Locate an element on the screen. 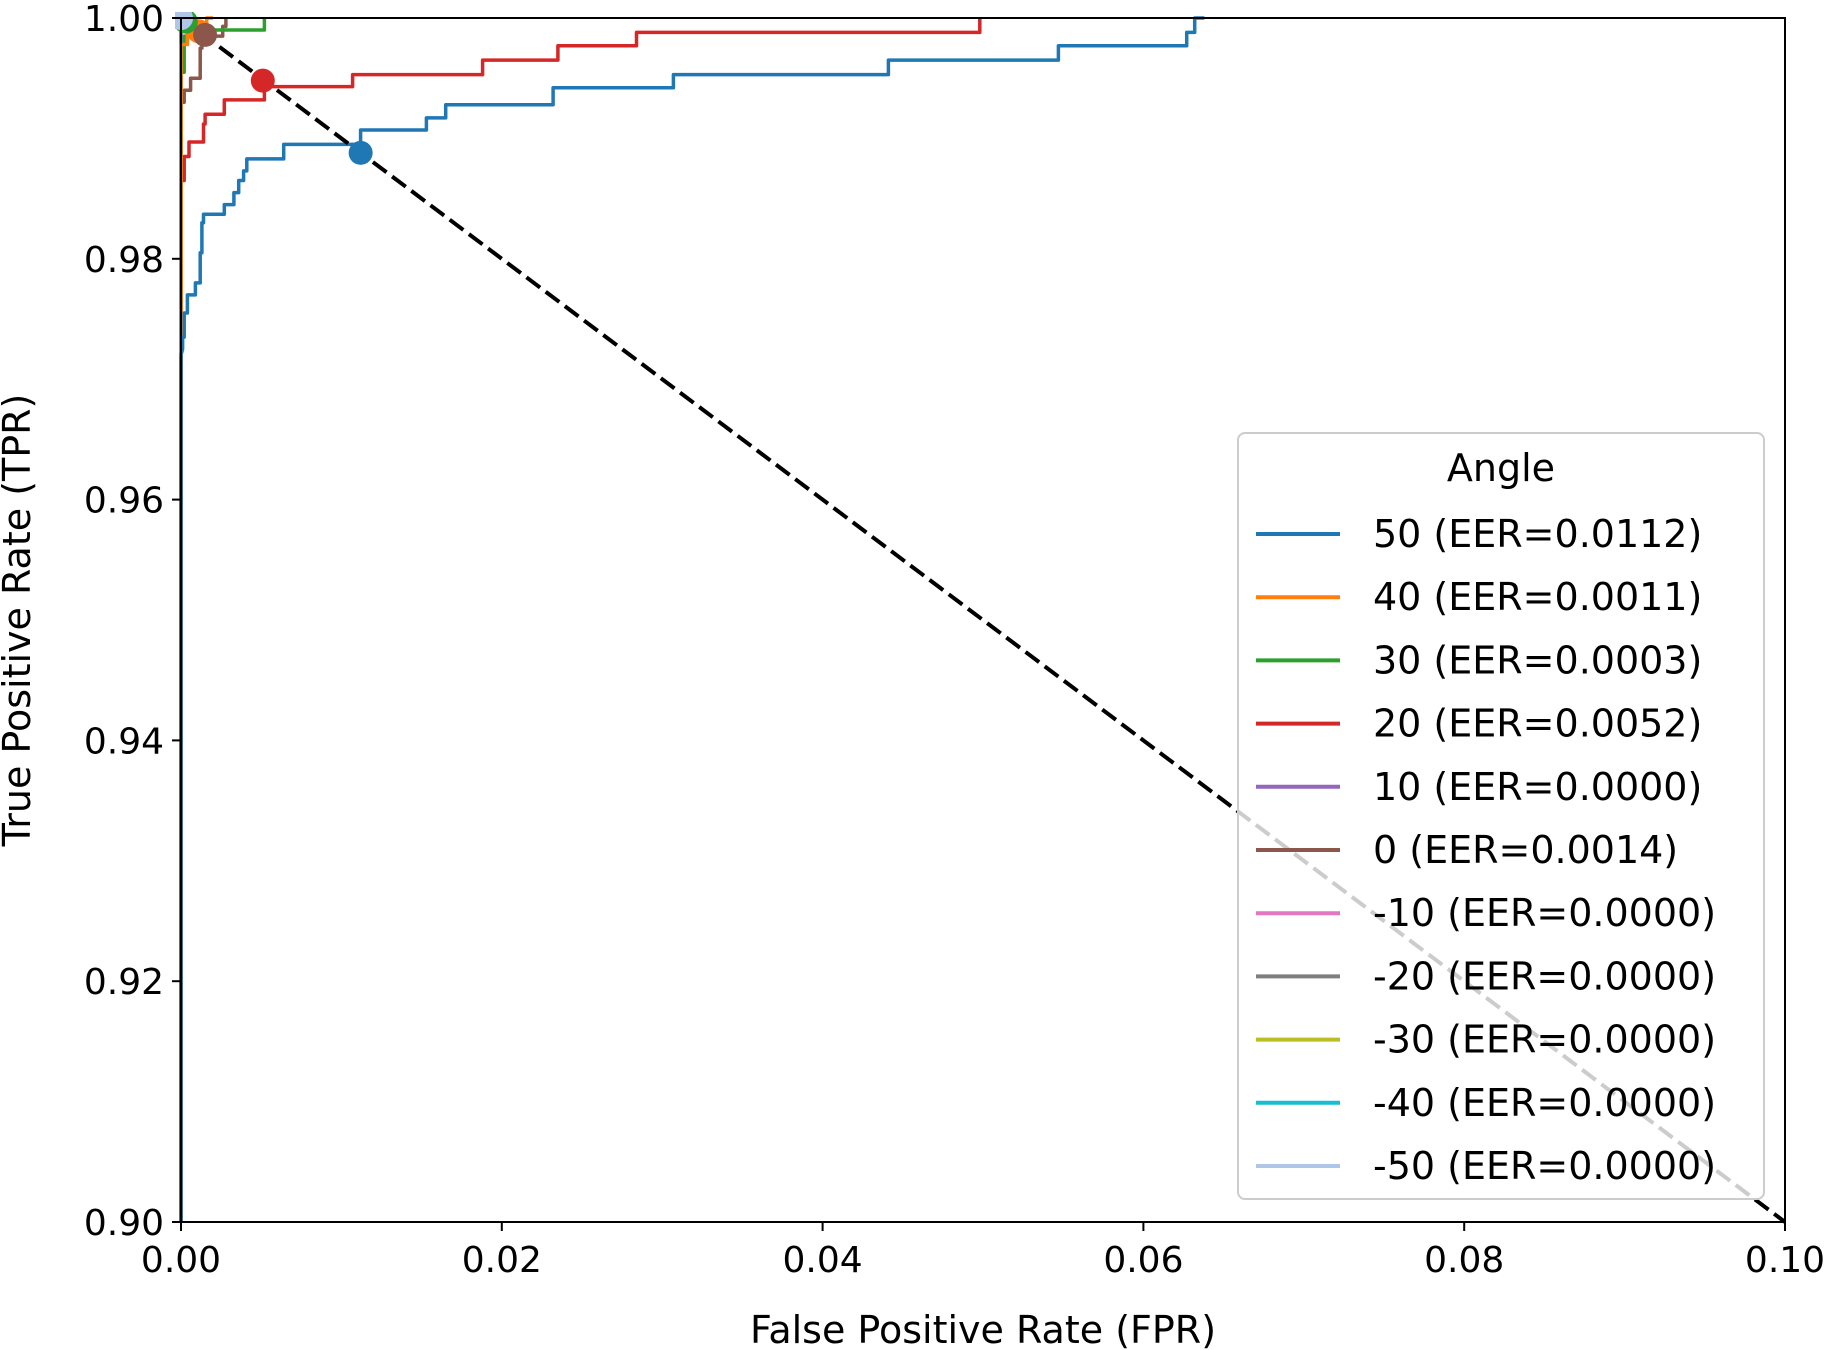 This screenshot has width=1830, height=1350. x-tick-label: 0.02 is located at coordinates (502, 1260).